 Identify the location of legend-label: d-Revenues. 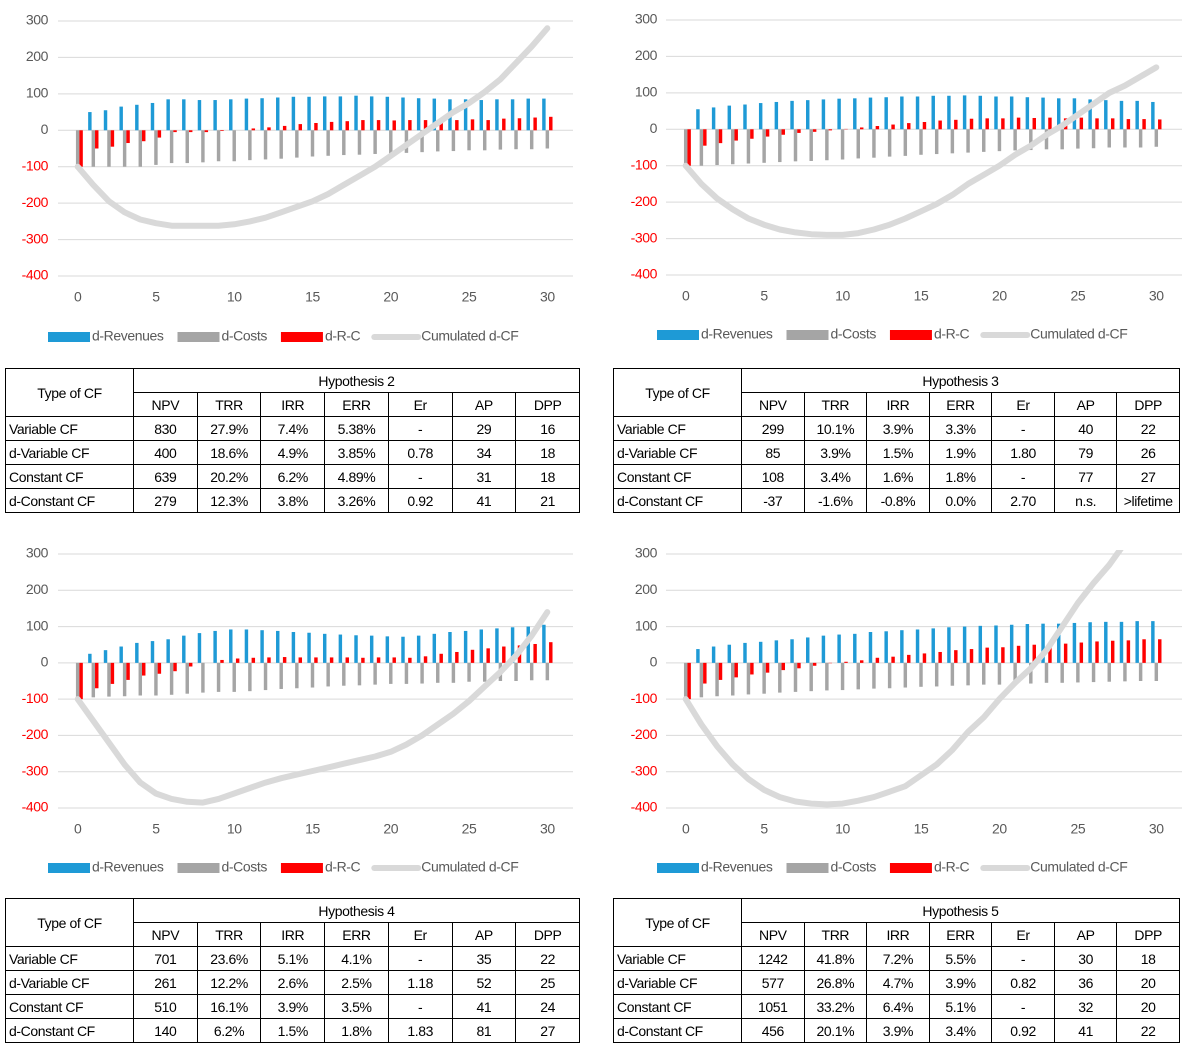
(737, 334).